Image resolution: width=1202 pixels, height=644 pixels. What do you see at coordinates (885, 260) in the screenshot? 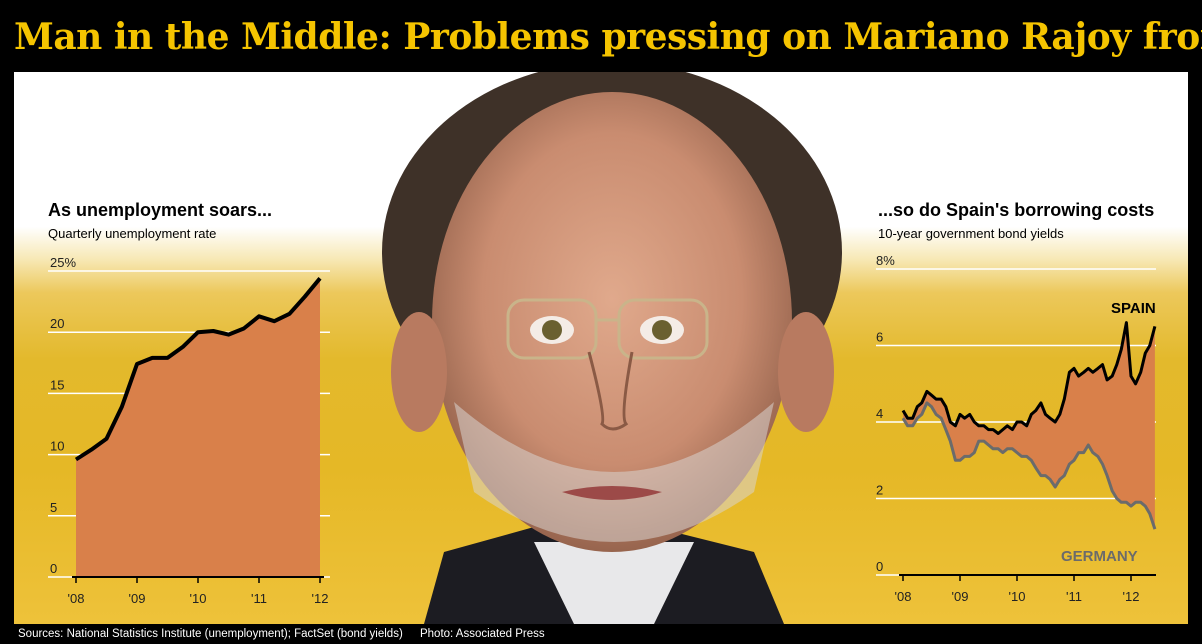
I see `right-y-tick-label: 8%` at bounding box center [885, 260].